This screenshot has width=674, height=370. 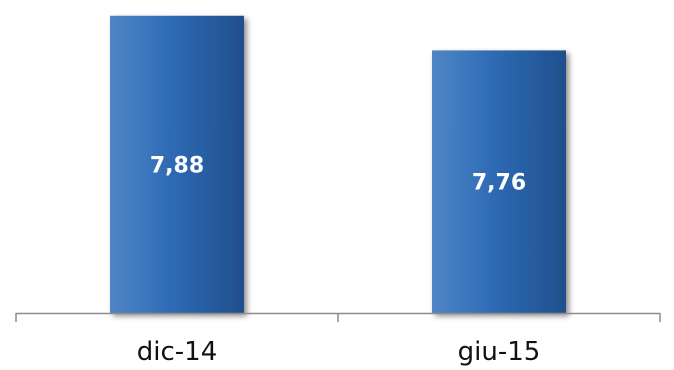 I want to click on data-label-dic-14: 7,88, so click(x=177, y=165).